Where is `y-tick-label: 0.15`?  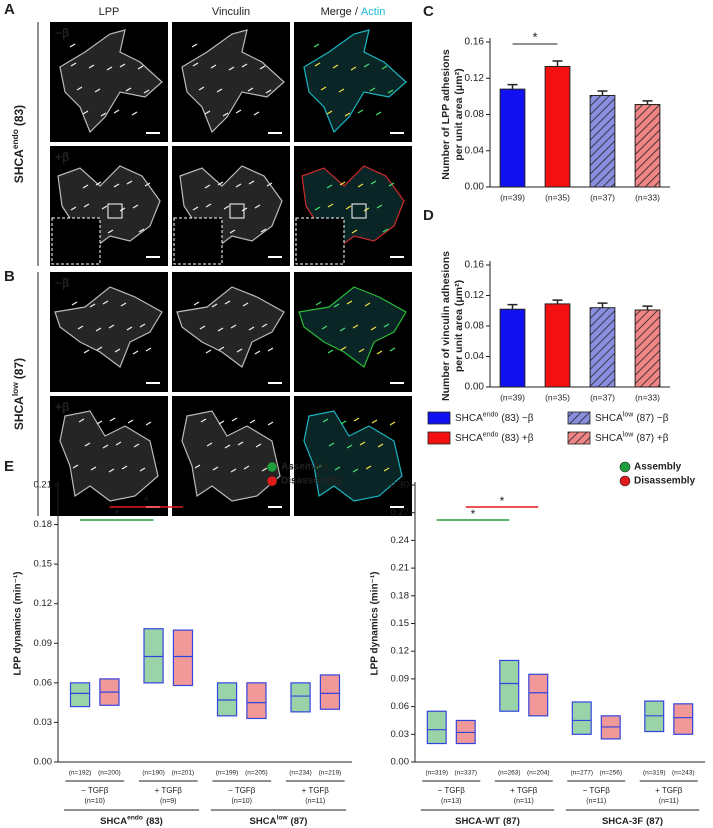 y-tick-label: 0.15 is located at coordinates (400, 623).